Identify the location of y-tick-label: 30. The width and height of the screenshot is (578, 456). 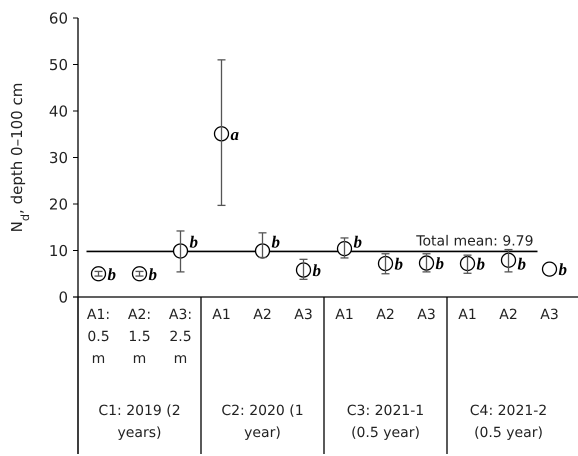
(58, 157).